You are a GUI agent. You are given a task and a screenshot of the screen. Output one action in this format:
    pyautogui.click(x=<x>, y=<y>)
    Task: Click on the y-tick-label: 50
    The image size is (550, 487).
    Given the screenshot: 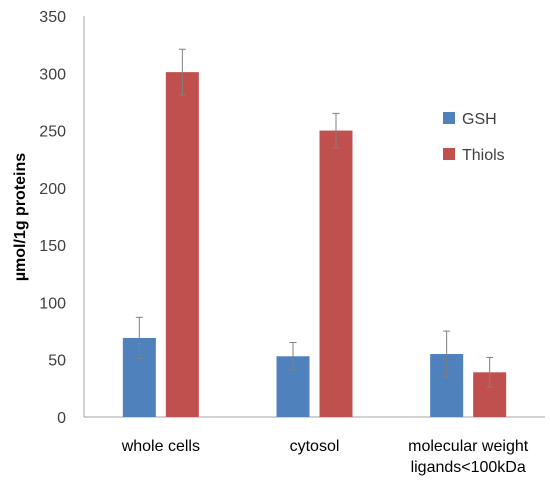 What is the action you would take?
    pyautogui.click(x=57, y=361)
    